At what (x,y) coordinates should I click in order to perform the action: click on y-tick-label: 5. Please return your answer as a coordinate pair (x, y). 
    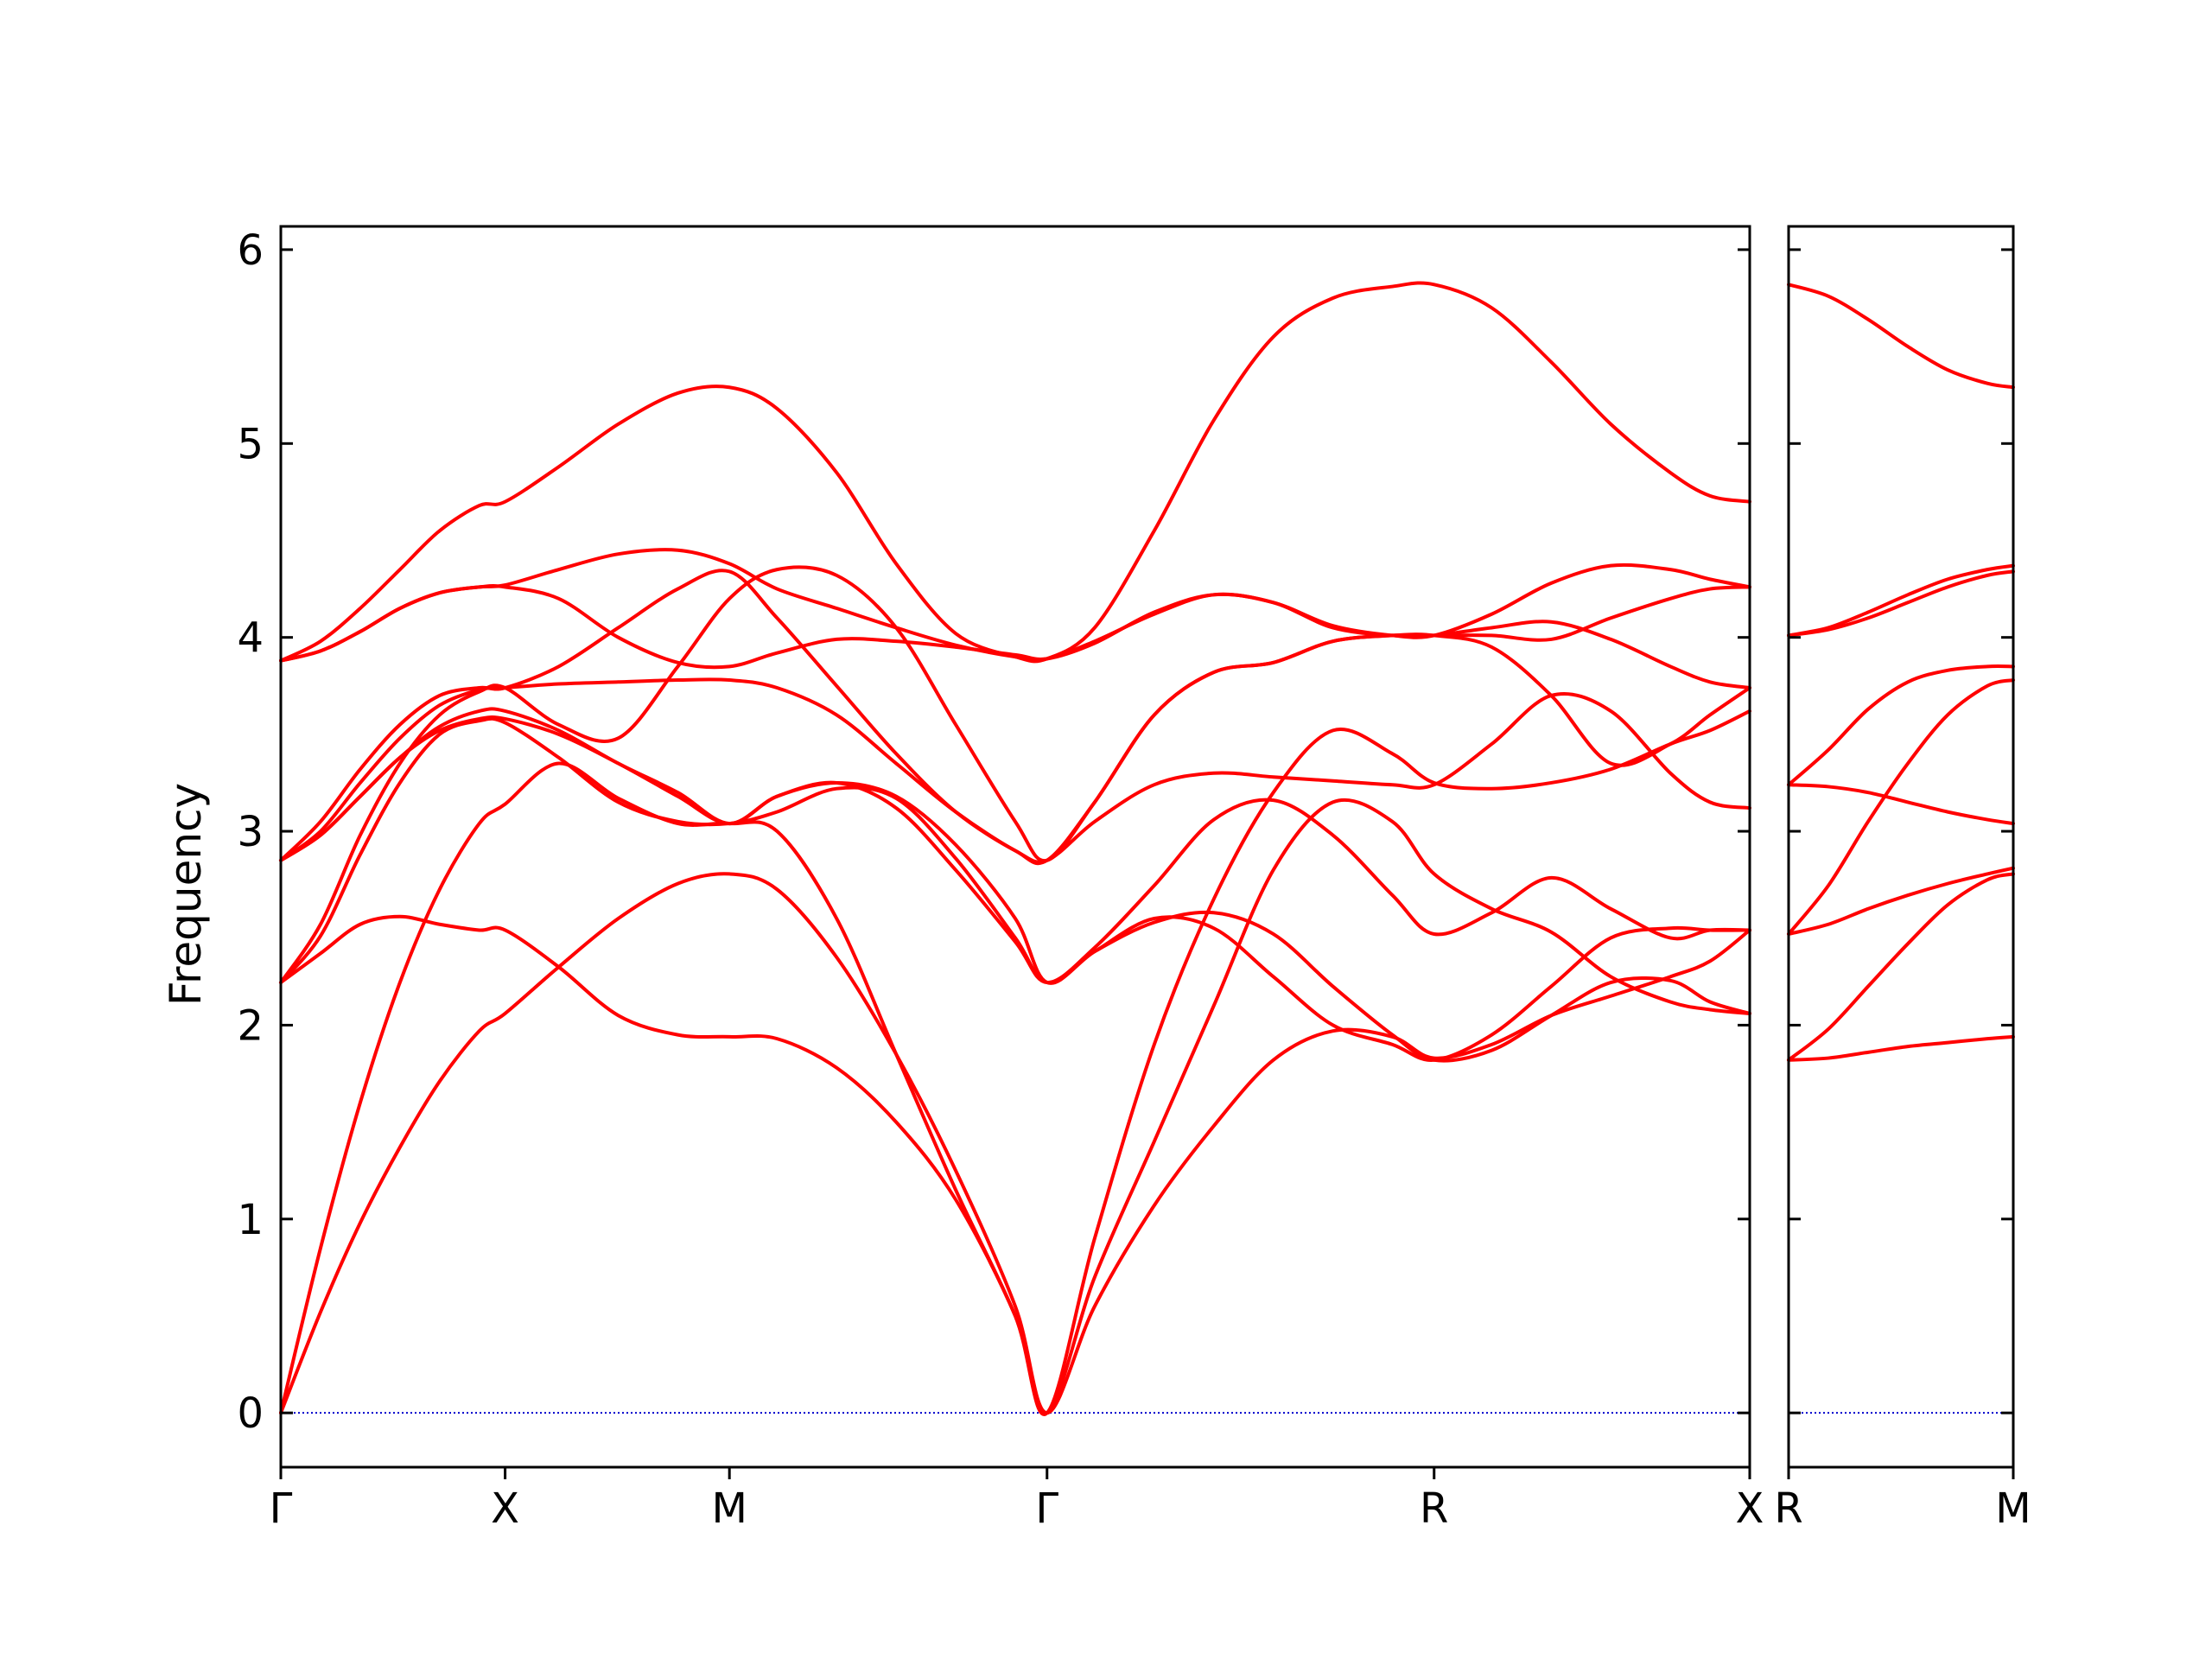
    Looking at the image, I should click on (250, 444).